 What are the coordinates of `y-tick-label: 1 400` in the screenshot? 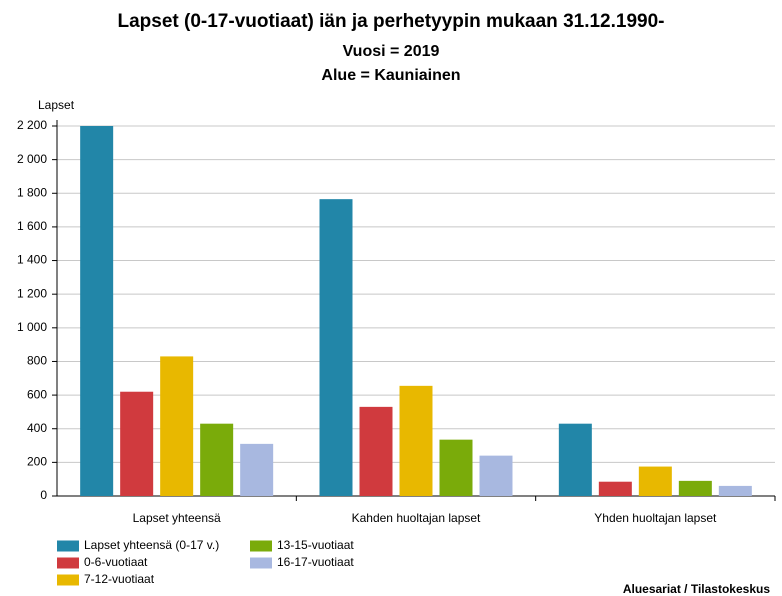 It's located at (32, 260).